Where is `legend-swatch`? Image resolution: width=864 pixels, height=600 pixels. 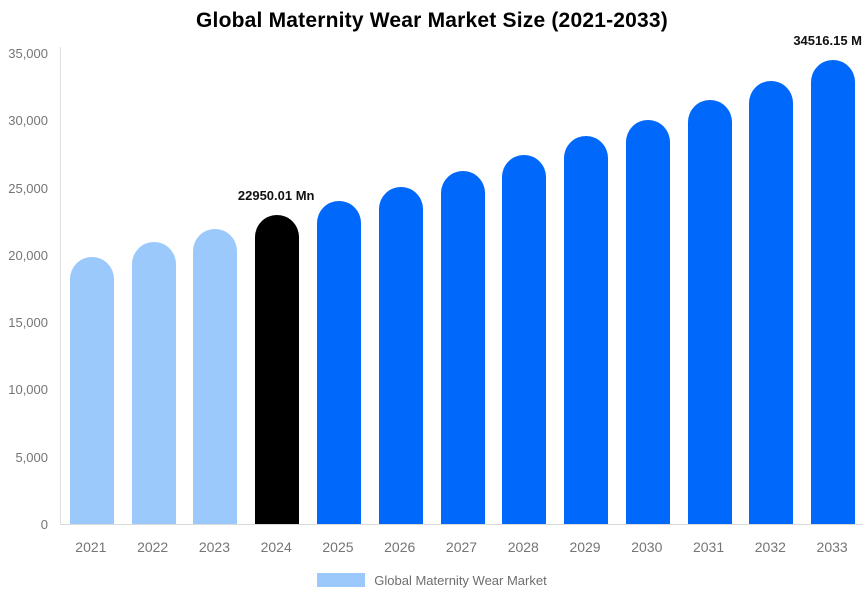 legend-swatch is located at coordinates (341, 580).